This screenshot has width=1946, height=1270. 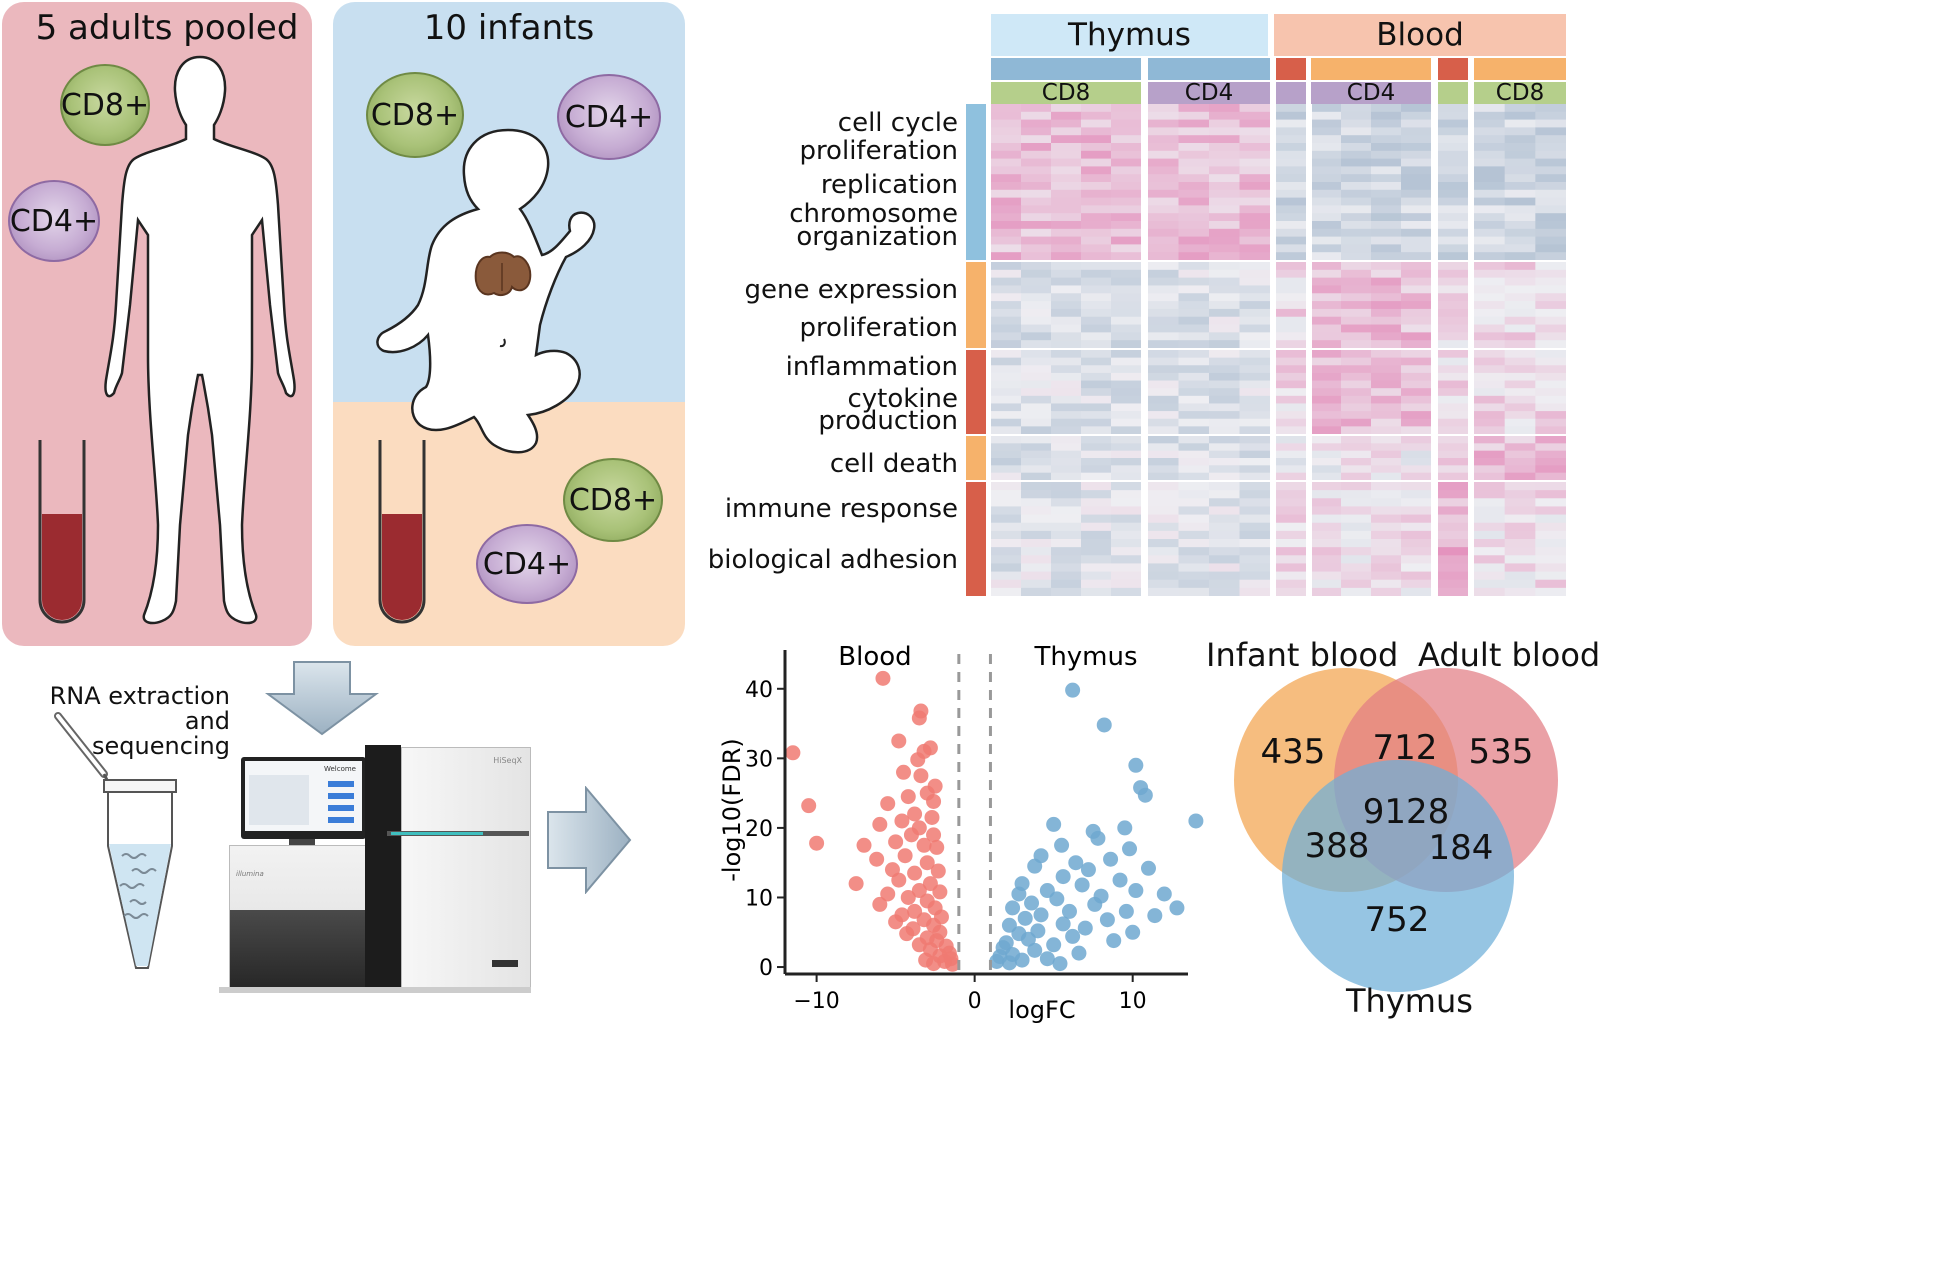 What do you see at coordinates (1066, 93) in the screenshot?
I see `celltype-header-cd8-thymus: CD8` at bounding box center [1066, 93].